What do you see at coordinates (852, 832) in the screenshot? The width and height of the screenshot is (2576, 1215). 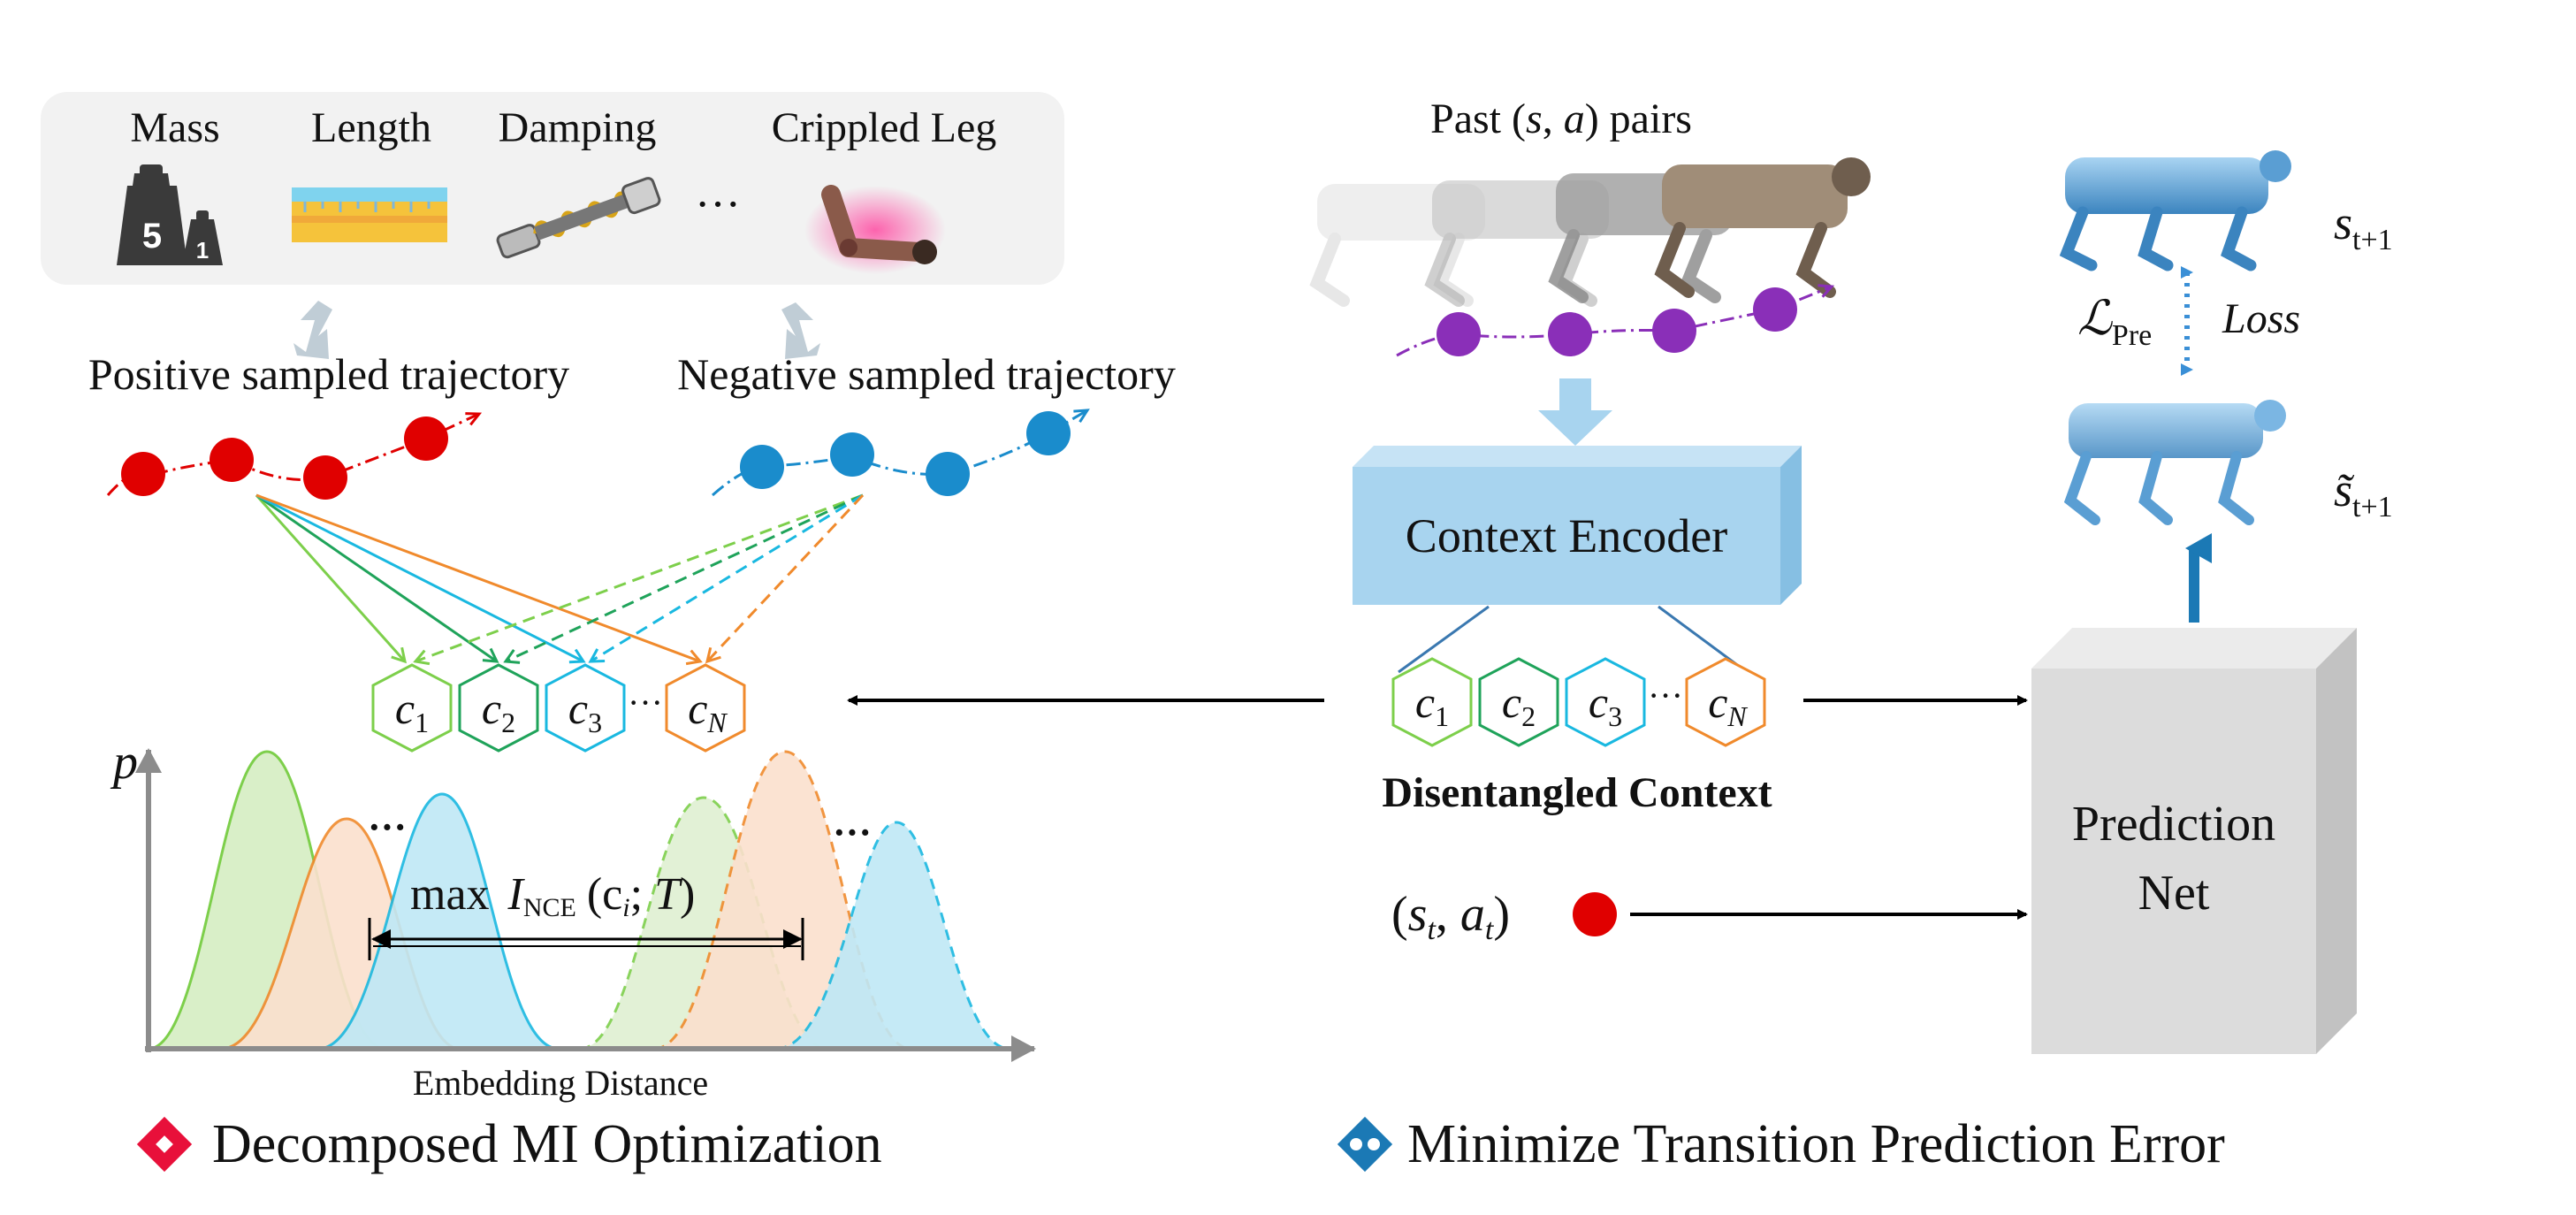 I see `plot-dots-right: ···` at bounding box center [852, 832].